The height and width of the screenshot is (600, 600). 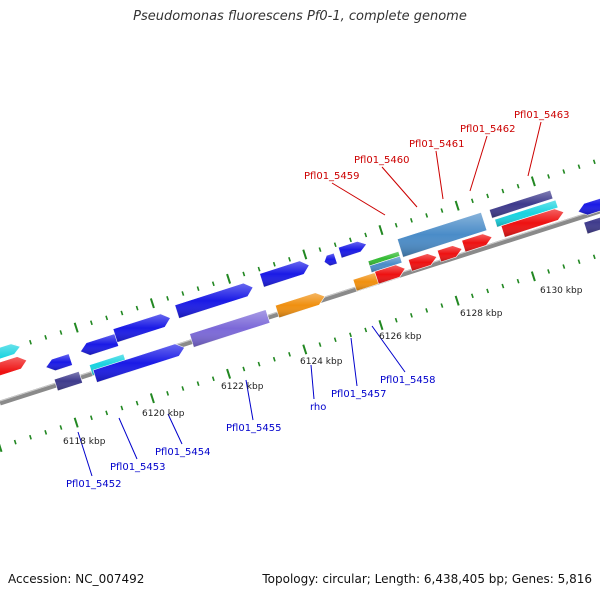 What do you see at coordinates (526, 213) in the screenshot?
I see `gene-pfl01-5463-b` at bounding box center [526, 213].